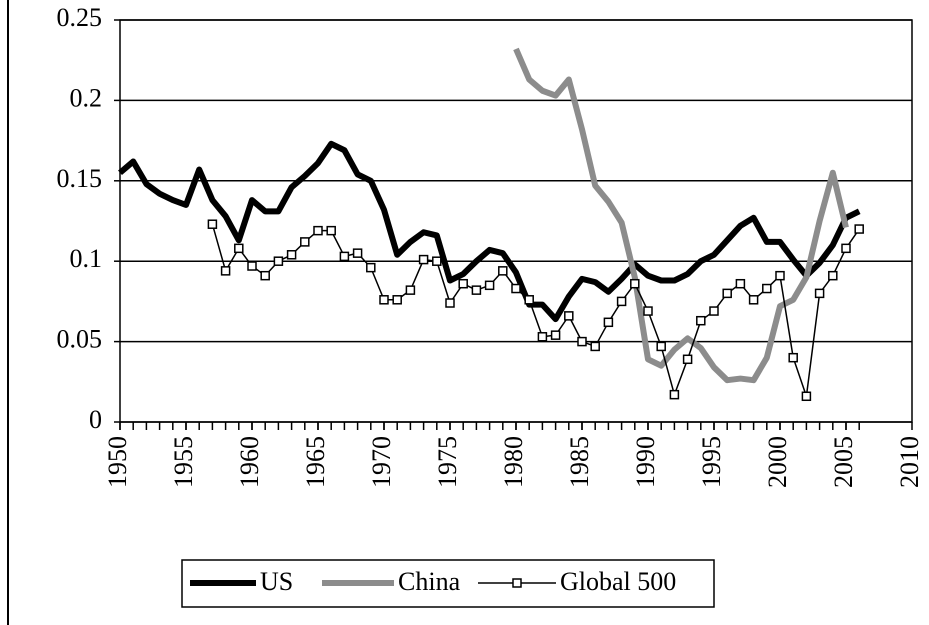 The height and width of the screenshot is (625, 929). What do you see at coordinates (80, 17) in the screenshot?
I see `y-tick-label: 0.25` at bounding box center [80, 17].